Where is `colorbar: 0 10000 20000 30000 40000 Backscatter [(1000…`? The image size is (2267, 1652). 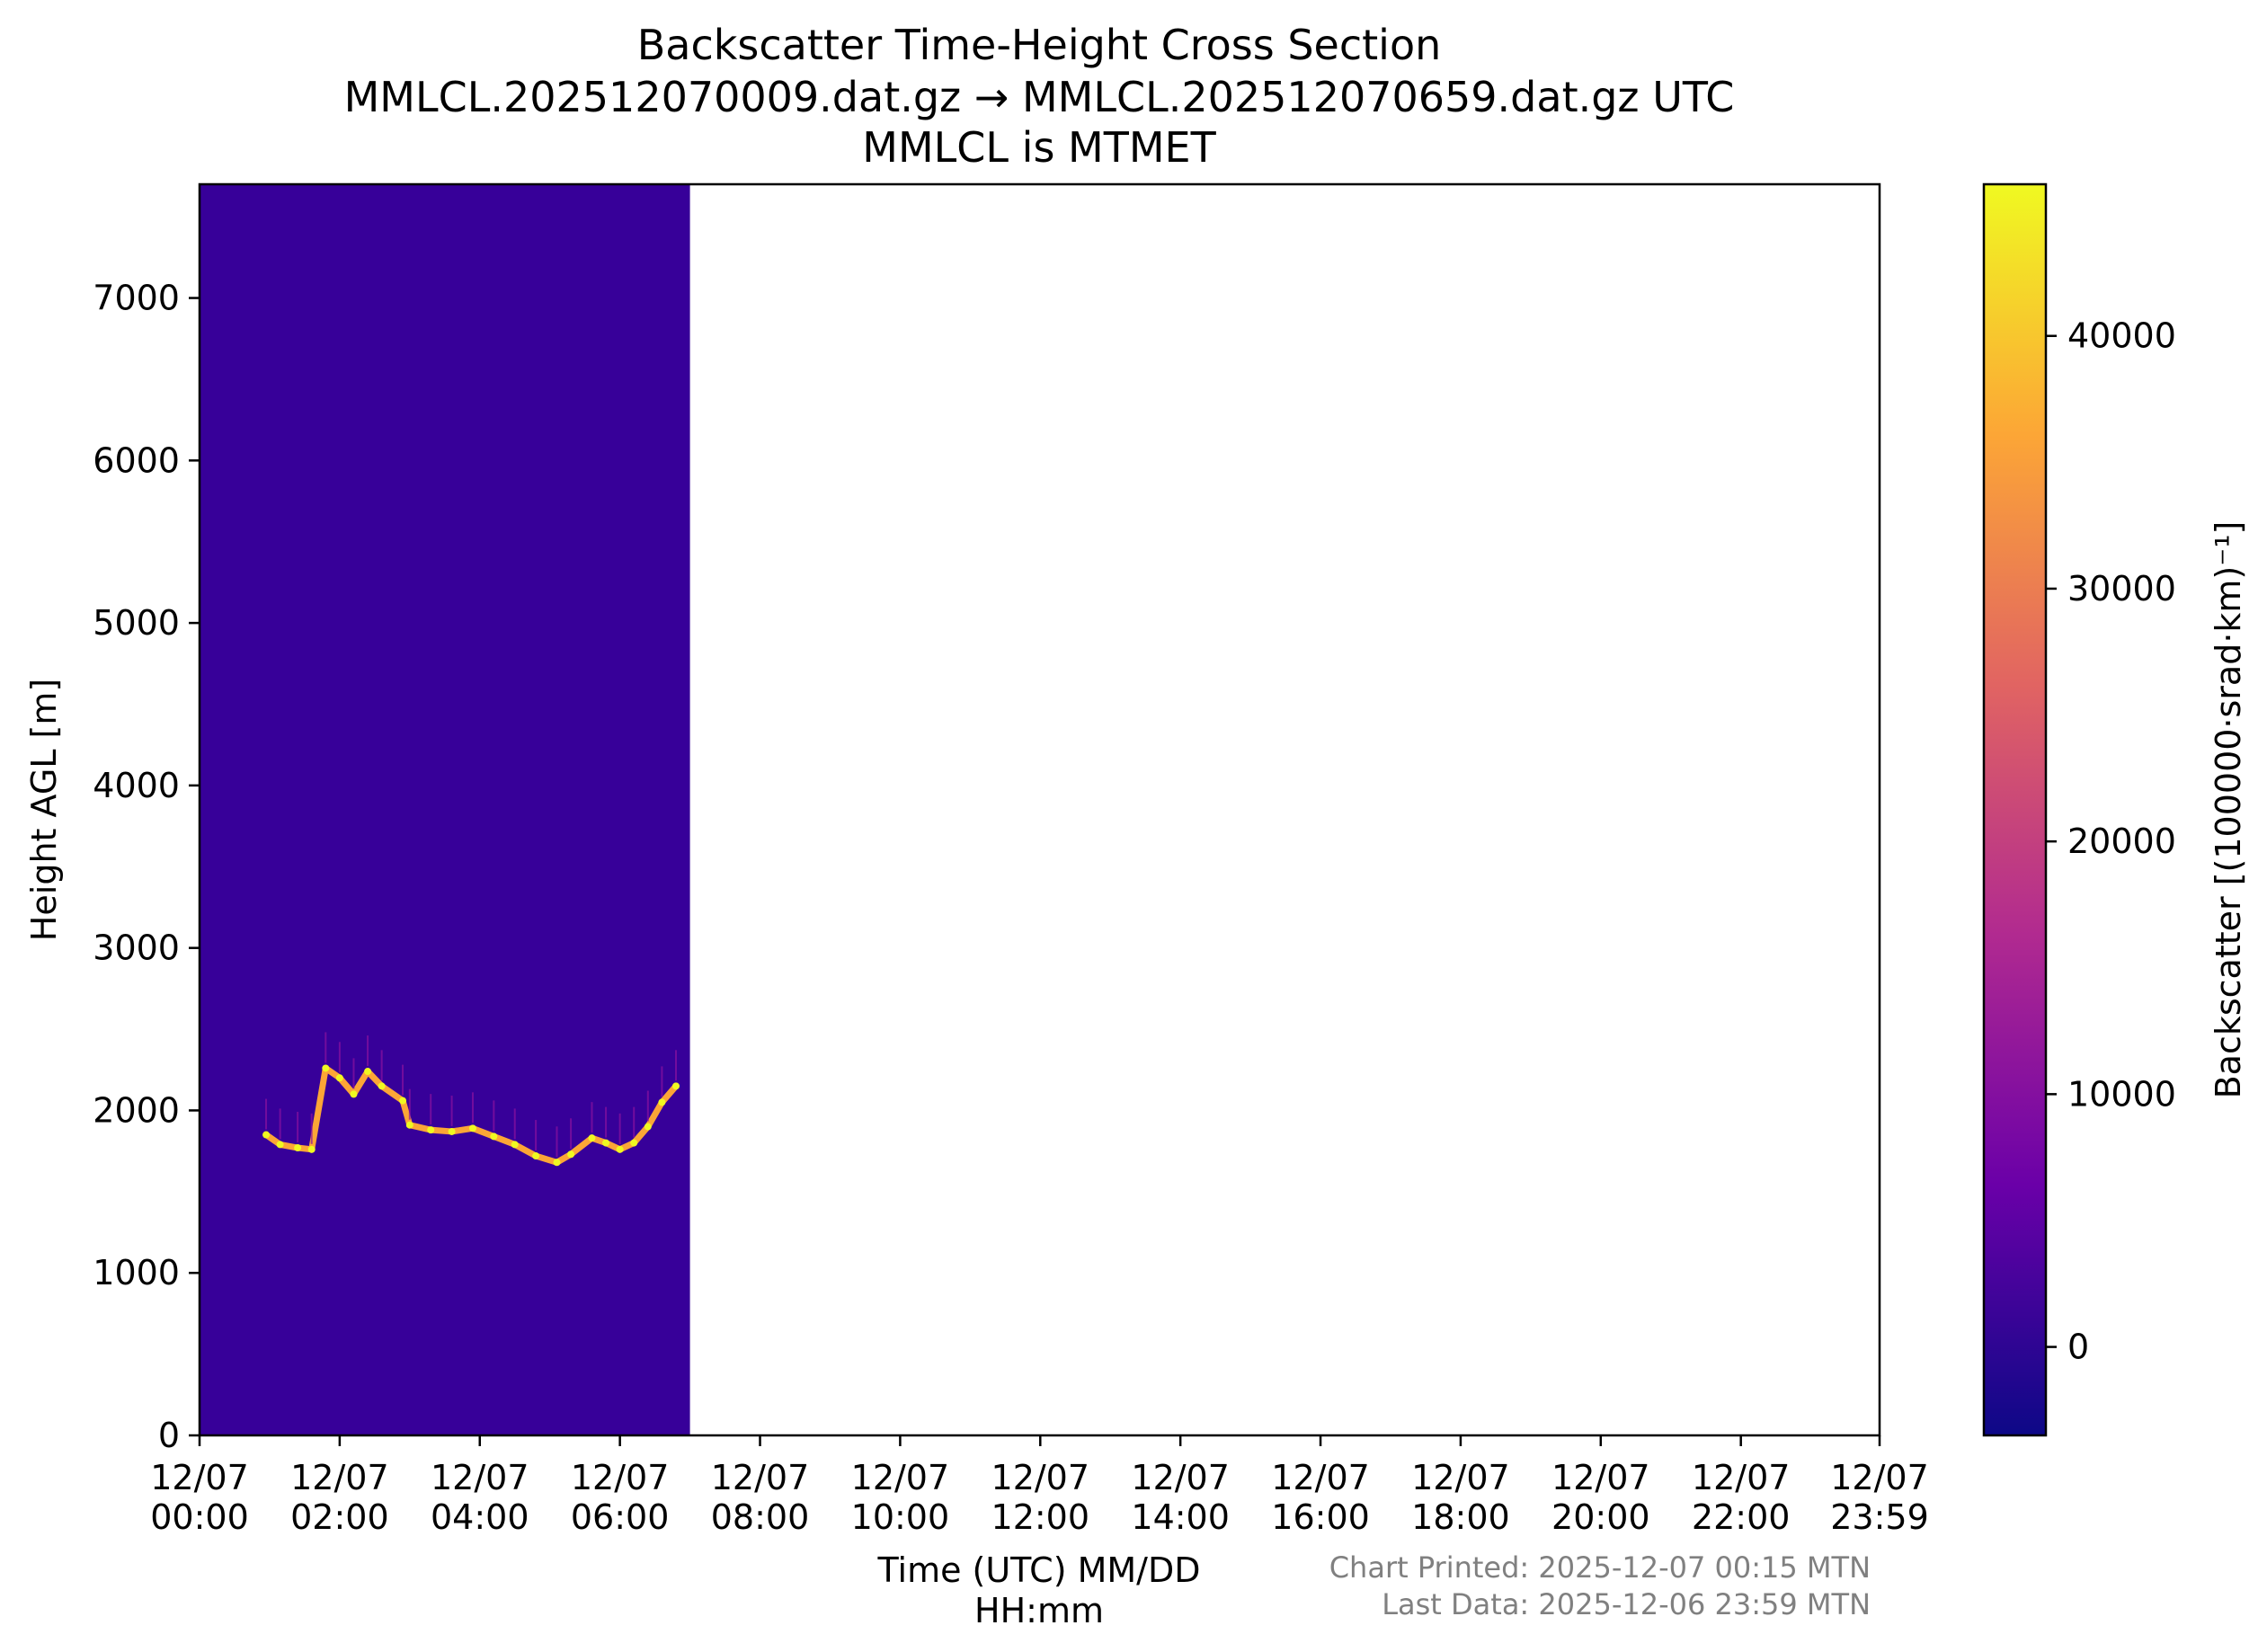
colorbar: 0 10000 20000 30000 40000 Backscatter [(1000… is located at coordinates (2115, 809).